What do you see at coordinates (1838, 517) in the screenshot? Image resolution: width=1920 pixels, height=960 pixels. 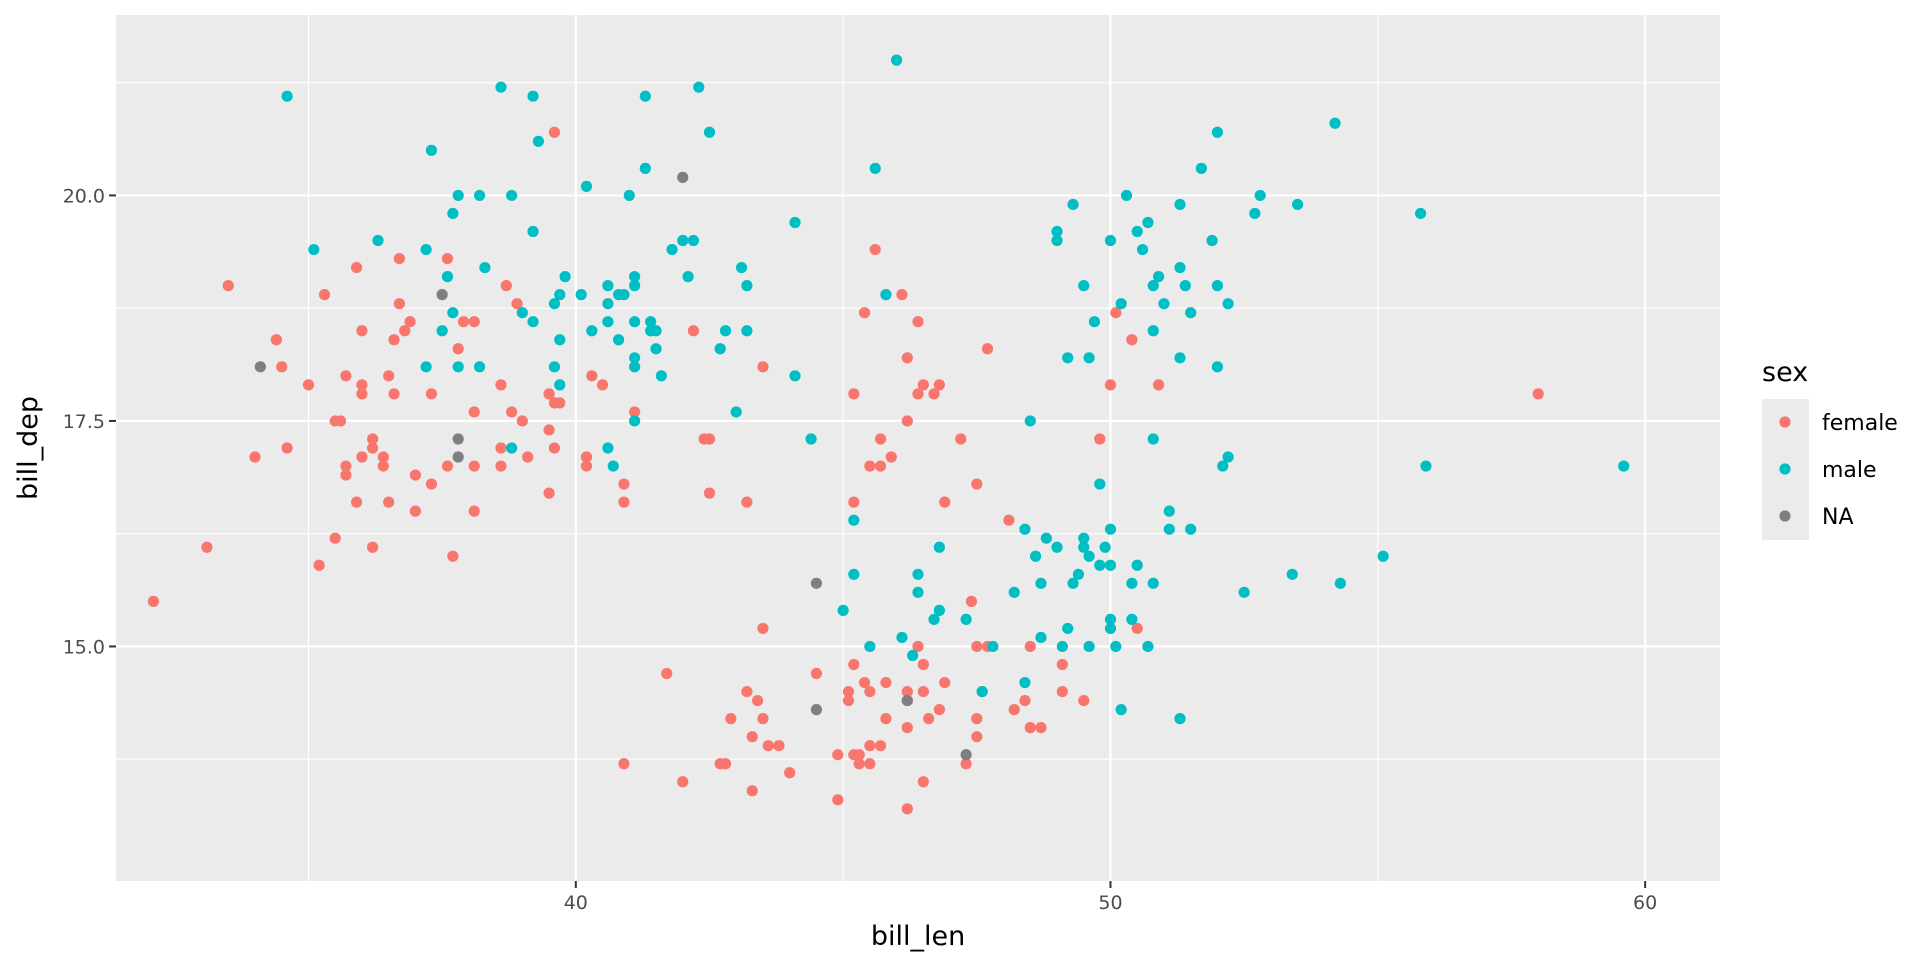 I see `legend-label-na: NA` at bounding box center [1838, 517].